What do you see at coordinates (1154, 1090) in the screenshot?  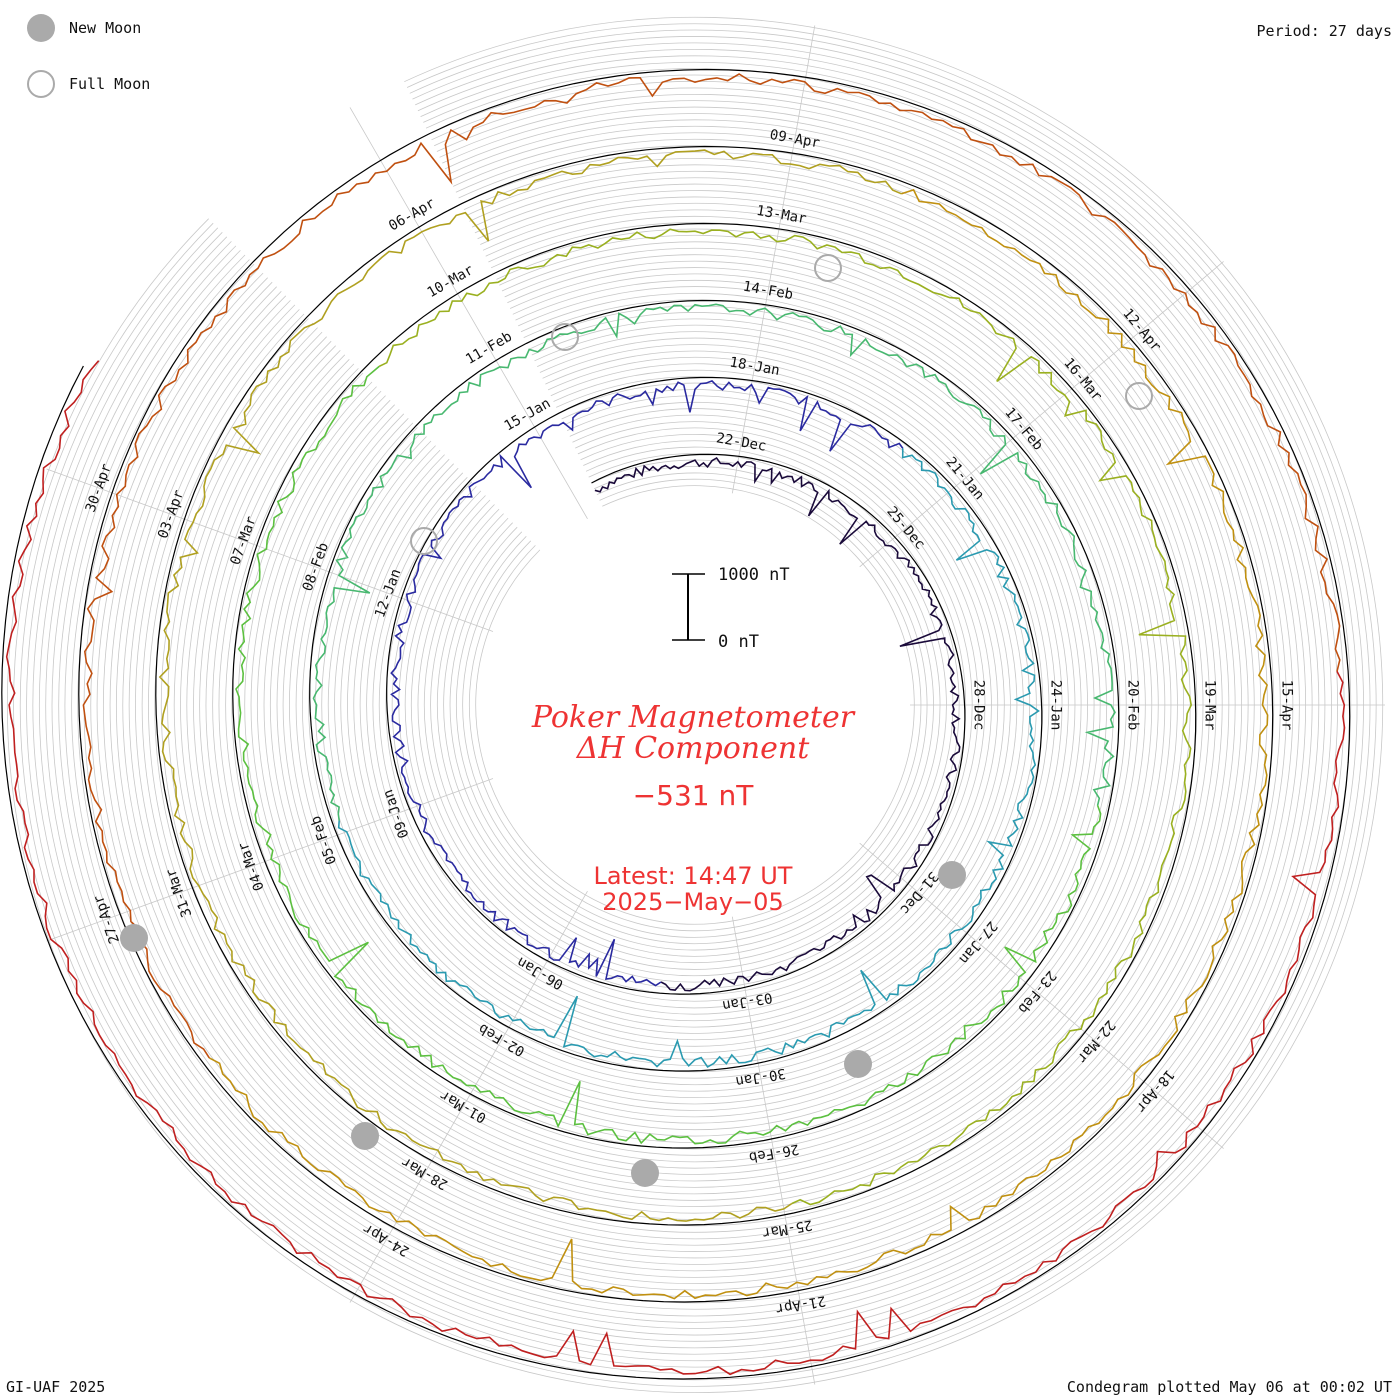 I see `date-label: 18-Apr` at bounding box center [1154, 1090].